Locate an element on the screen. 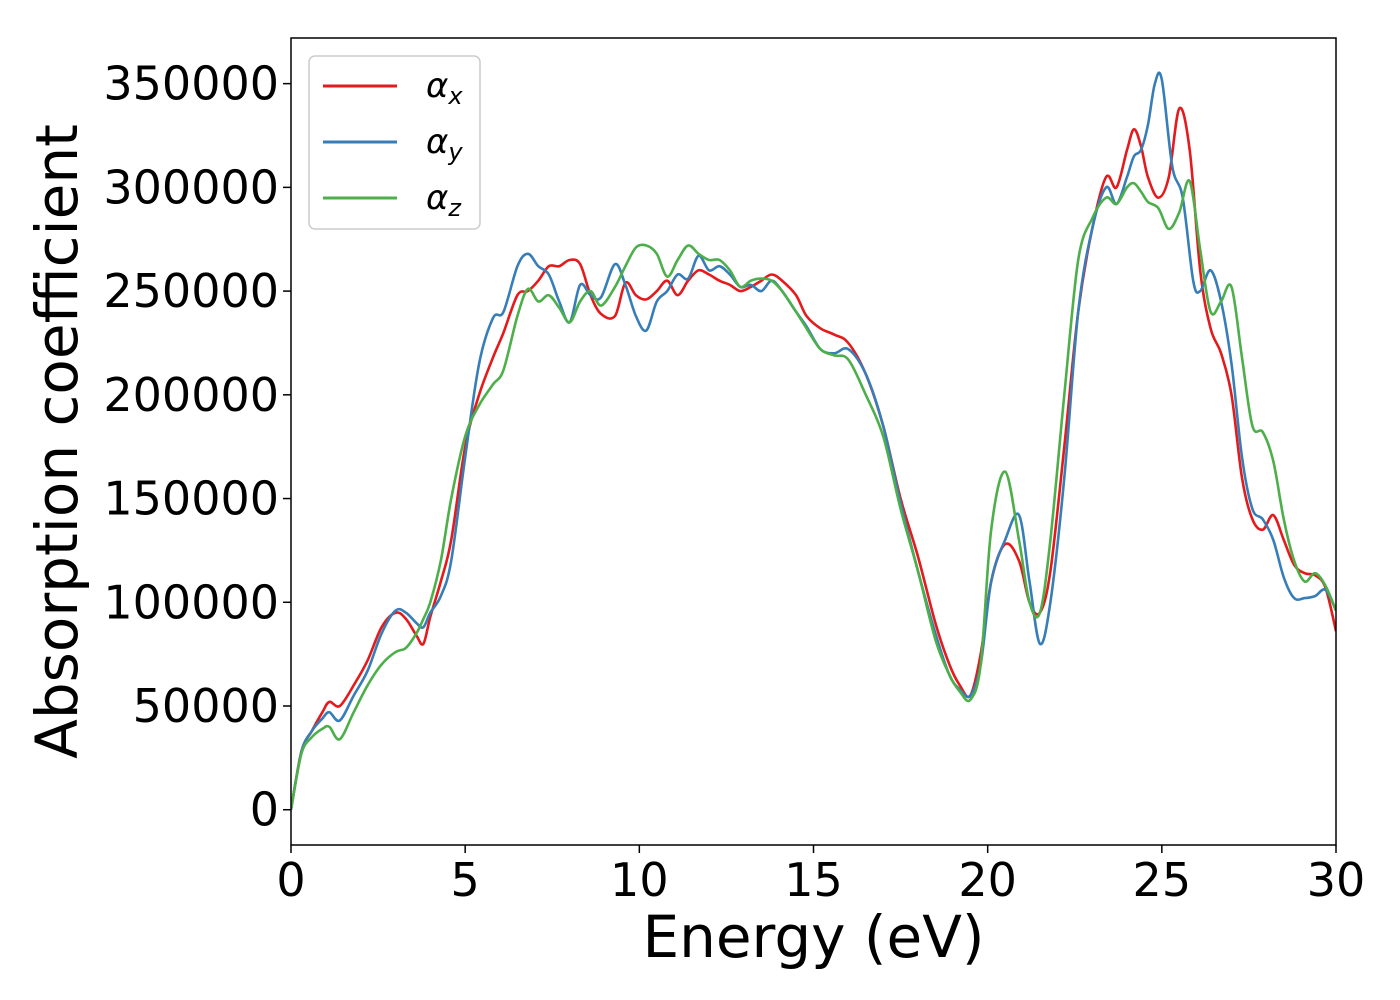  y-tick-label: 0 is located at coordinates (264, 810).